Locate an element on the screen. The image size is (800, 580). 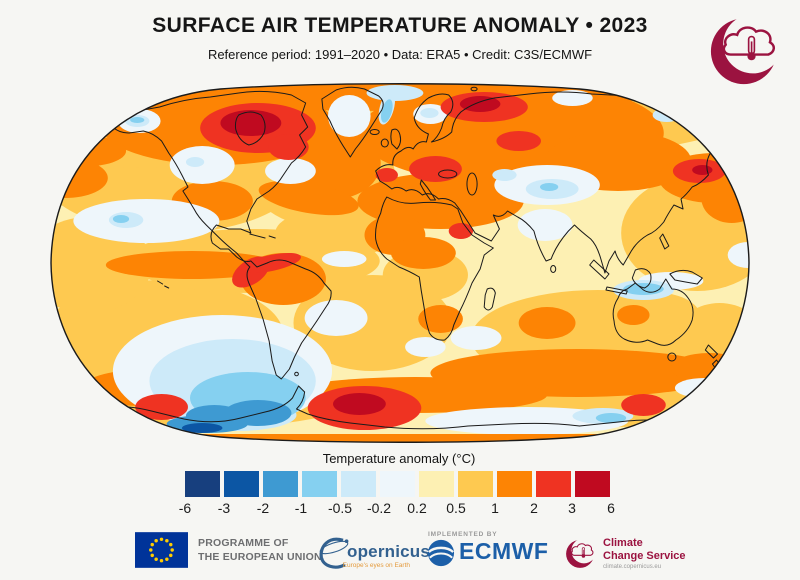
eu-programme-line2: THE EUROPEAN UNION is located at coordinates (260, 557).